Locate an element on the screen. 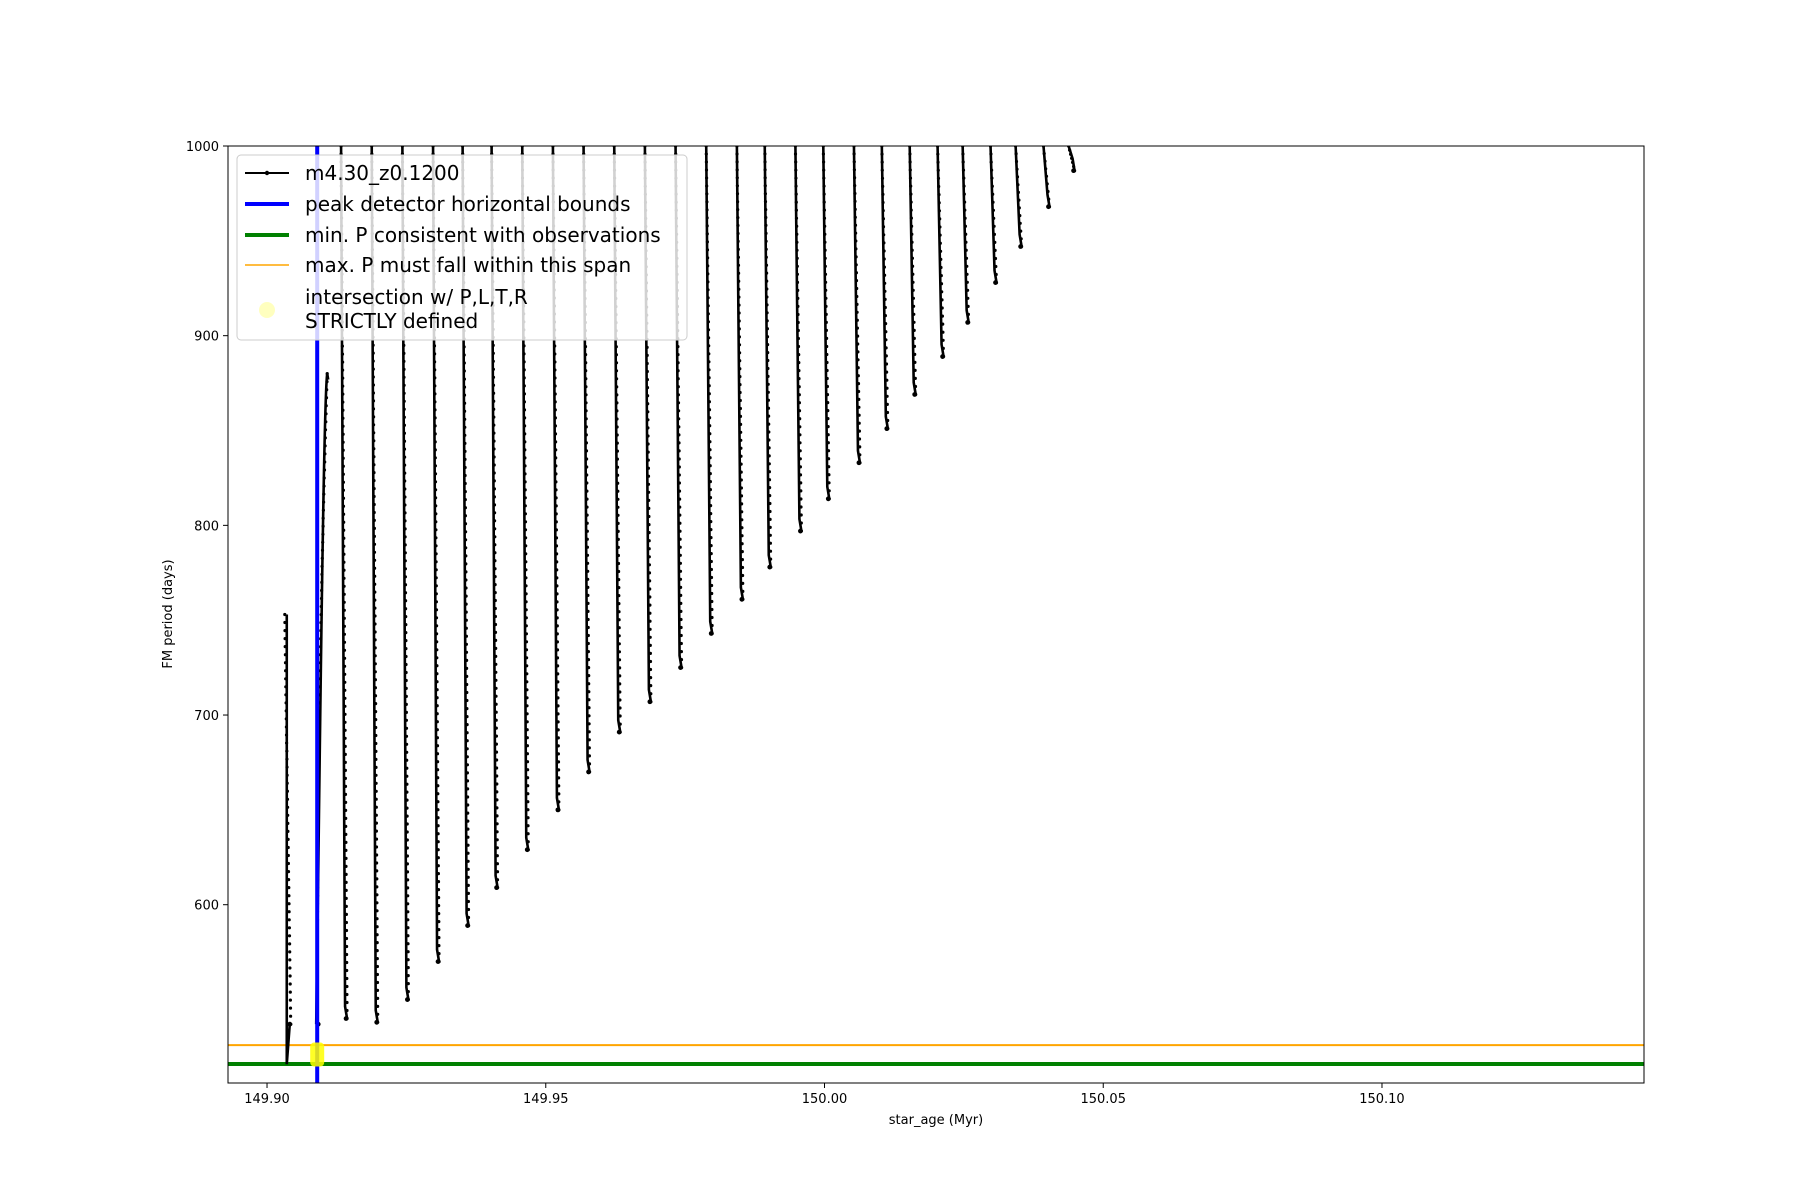  legend-label: STRICTLY defined is located at coordinates (391, 321).